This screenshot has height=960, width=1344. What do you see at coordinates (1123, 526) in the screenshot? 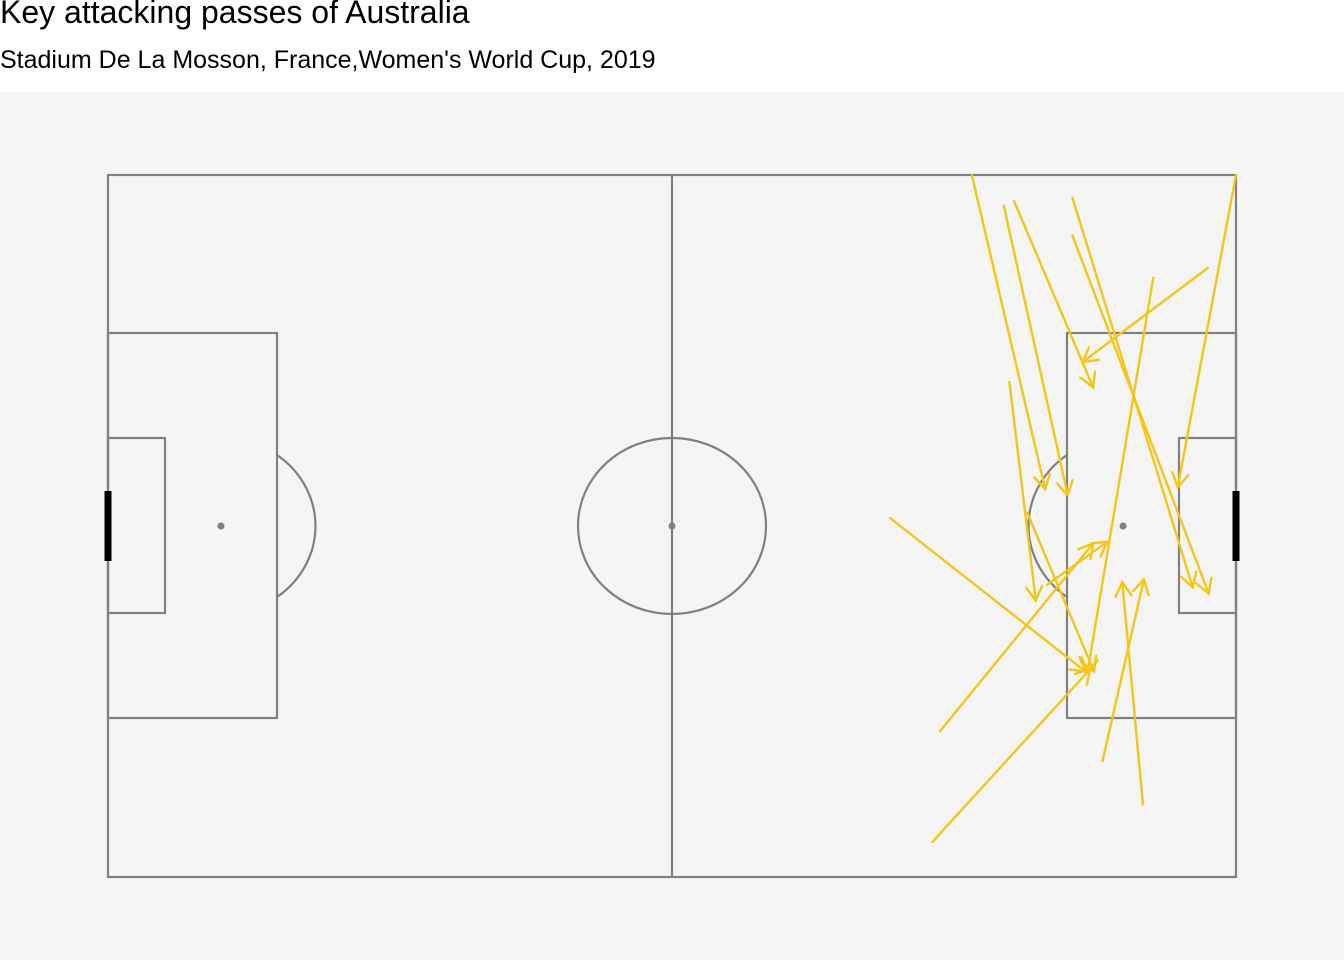
I see `right-penalty-spot` at bounding box center [1123, 526].